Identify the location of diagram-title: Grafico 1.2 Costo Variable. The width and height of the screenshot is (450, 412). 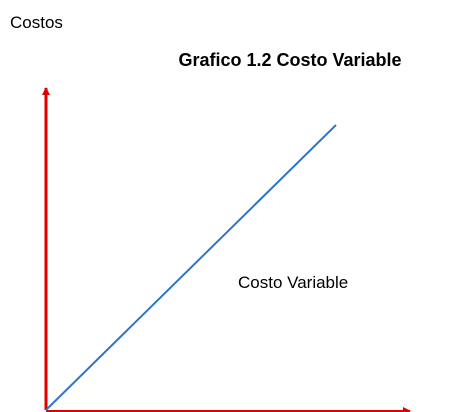
(289, 60).